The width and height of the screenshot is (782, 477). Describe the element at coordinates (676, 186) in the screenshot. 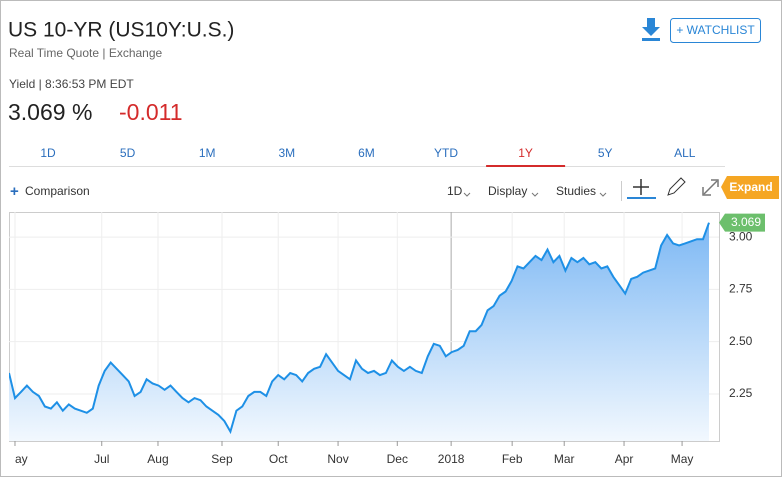

I see `draw-icon` at that location.